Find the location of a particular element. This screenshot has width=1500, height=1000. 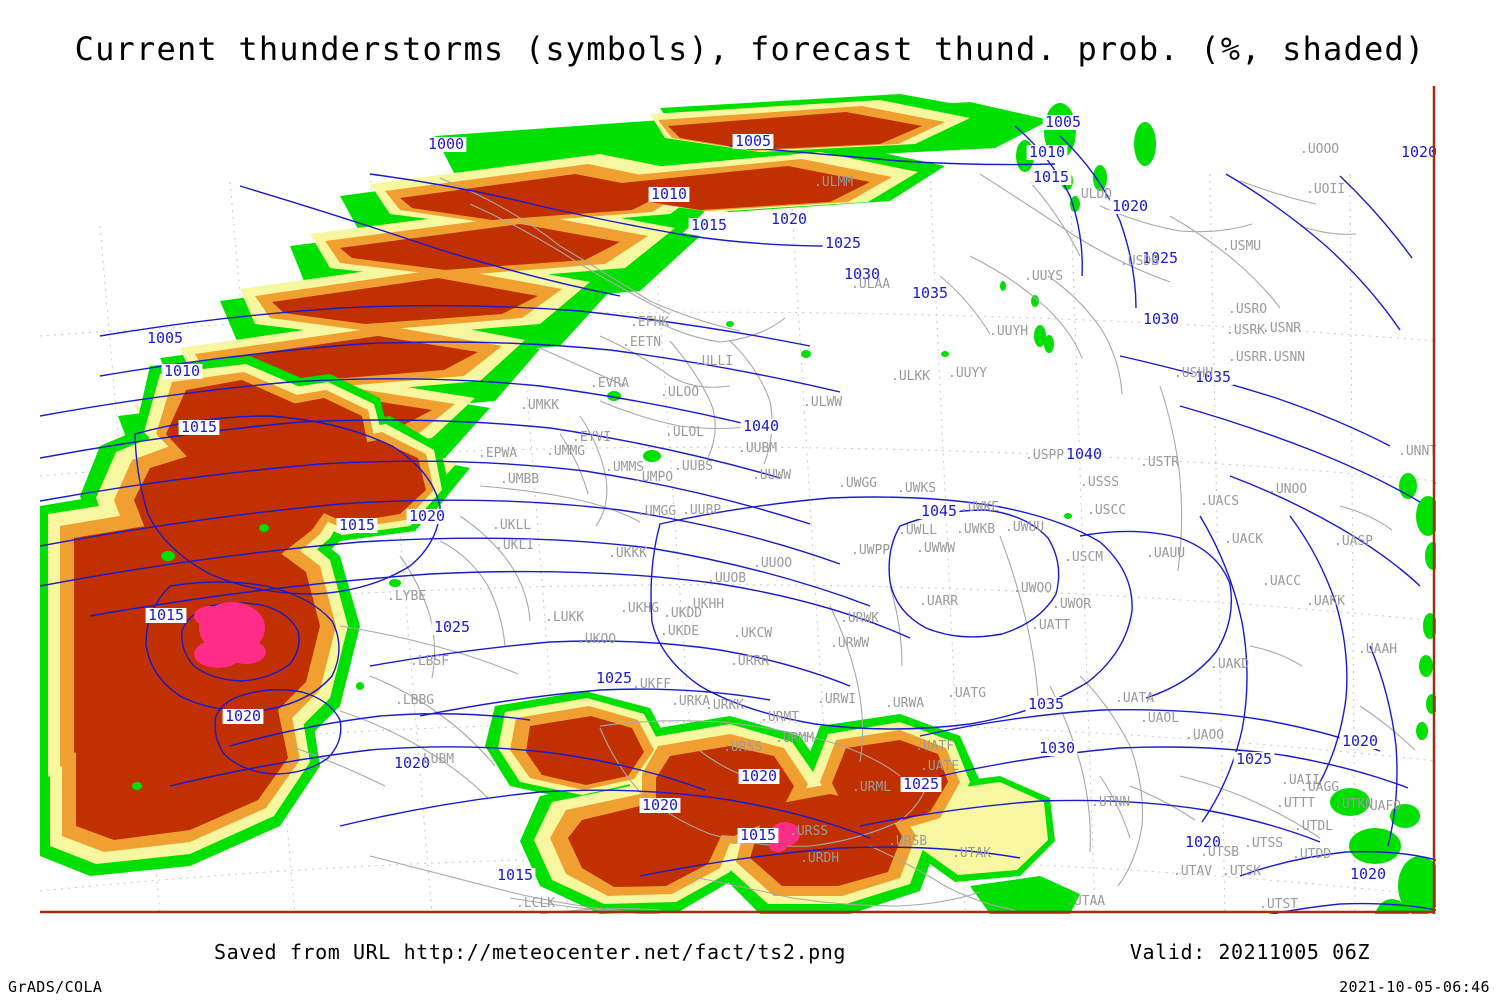

station-label: .UUWW is located at coordinates (771, 475).